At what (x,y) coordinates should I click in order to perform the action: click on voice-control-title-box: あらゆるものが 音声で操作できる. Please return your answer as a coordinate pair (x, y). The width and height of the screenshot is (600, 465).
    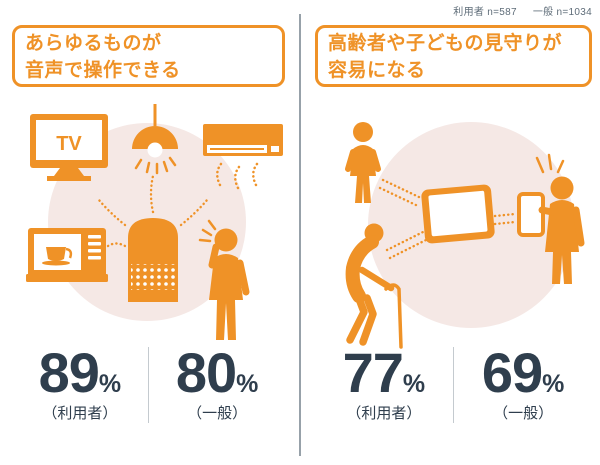
    Looking at the image, I should click on (148, 56).